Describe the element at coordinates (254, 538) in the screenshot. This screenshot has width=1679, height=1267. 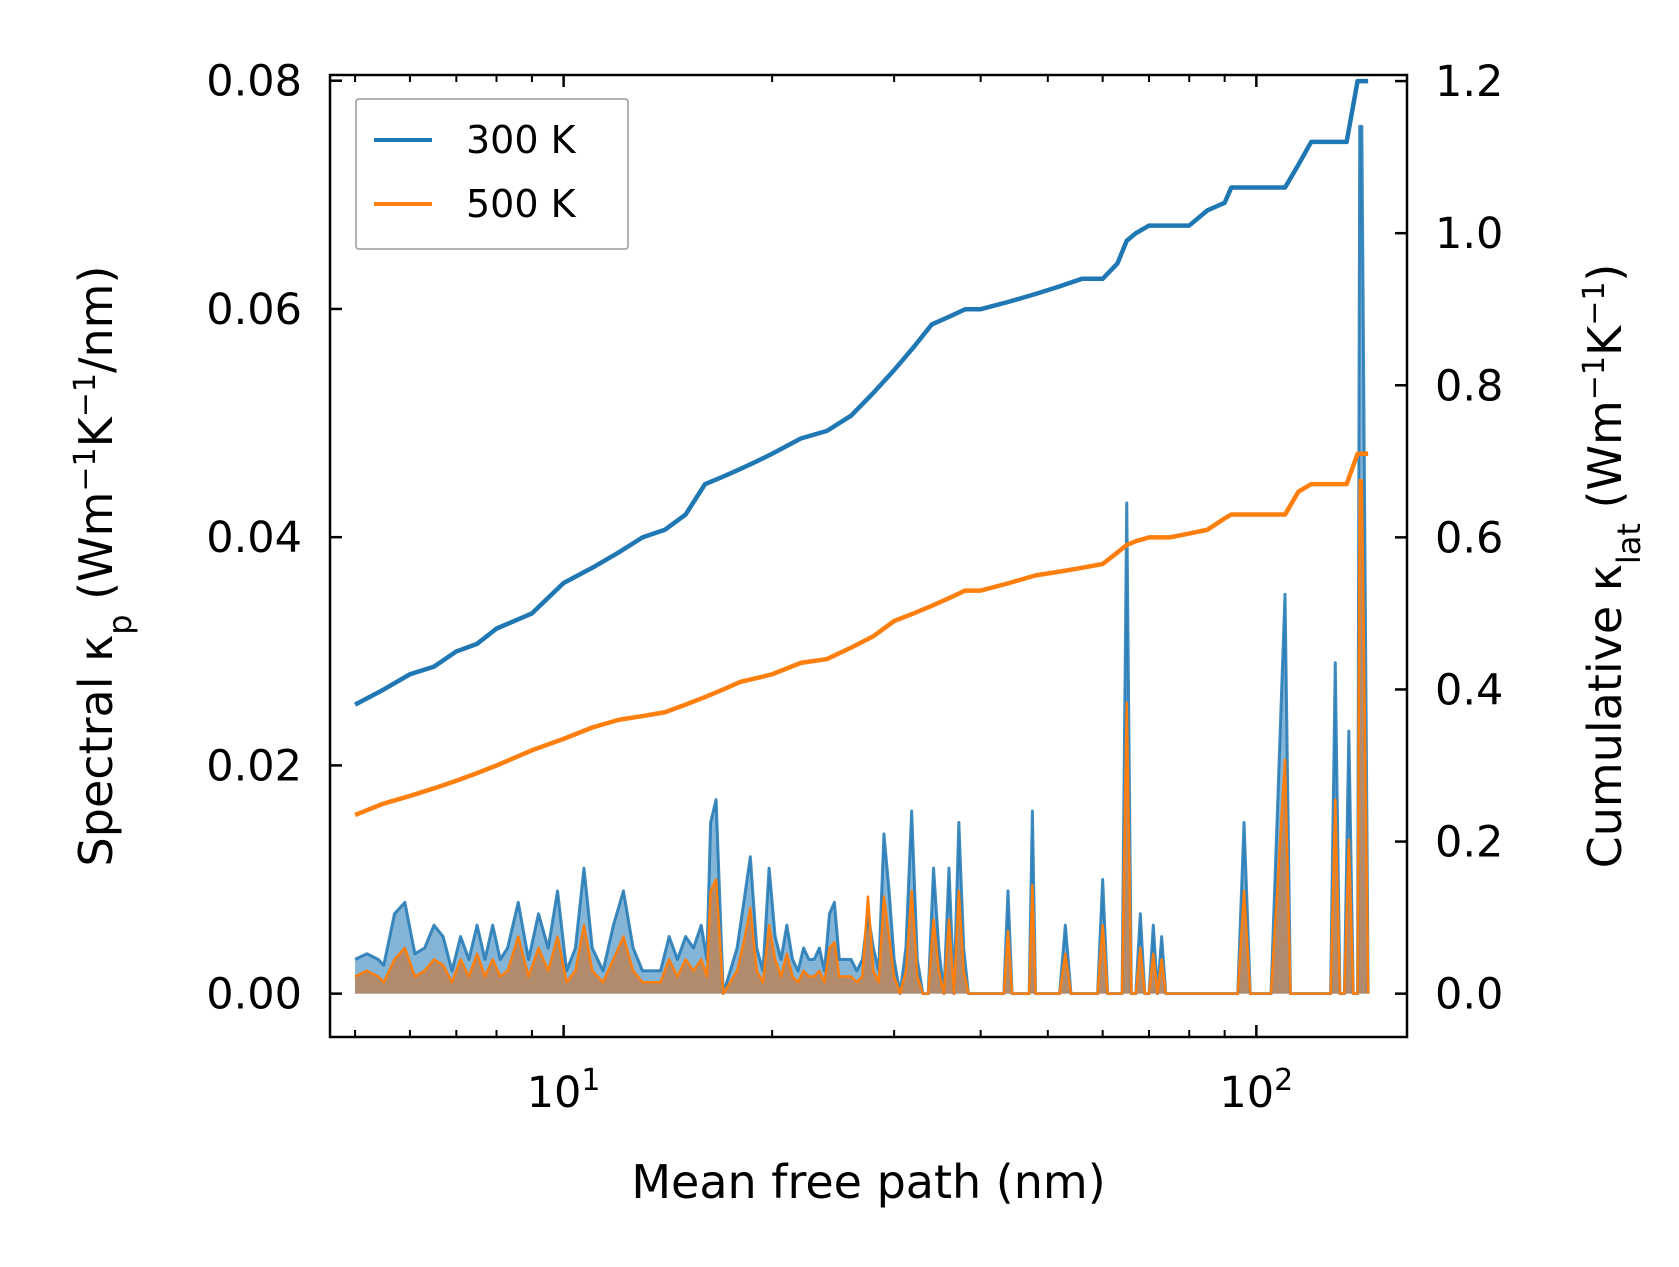
I see `y-left-tick-label: 0.04` at that location.